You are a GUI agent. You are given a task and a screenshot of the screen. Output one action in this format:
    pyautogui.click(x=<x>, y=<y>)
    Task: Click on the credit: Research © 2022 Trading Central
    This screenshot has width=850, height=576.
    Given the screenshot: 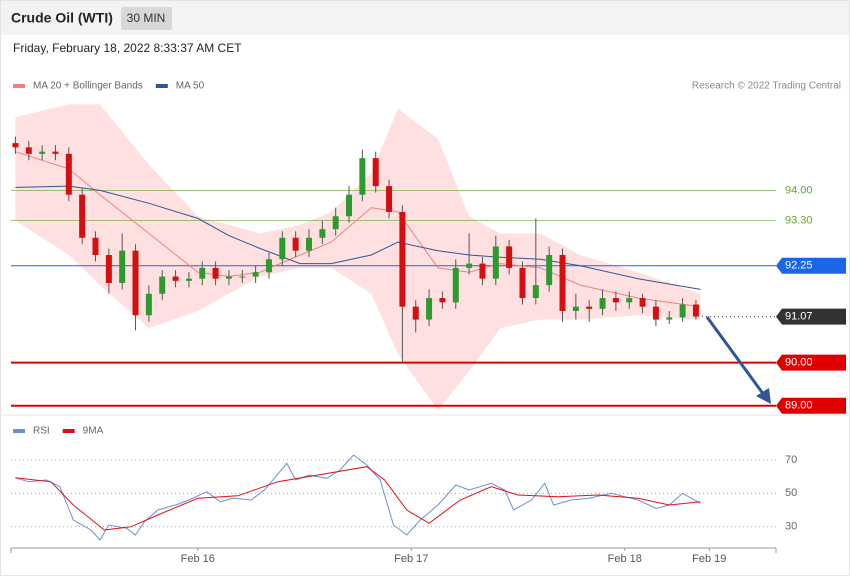 What is the action you would take?
    pyautogui.click(x=766, y=86)
    